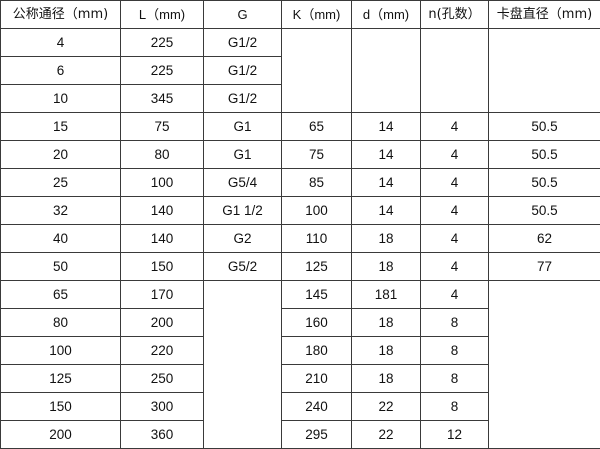 The width and height of the screenshot is (600, 449). Describe the element at coordinates (61, 71) in the screenshot. I see `table-cell-dn: 6` at that location.